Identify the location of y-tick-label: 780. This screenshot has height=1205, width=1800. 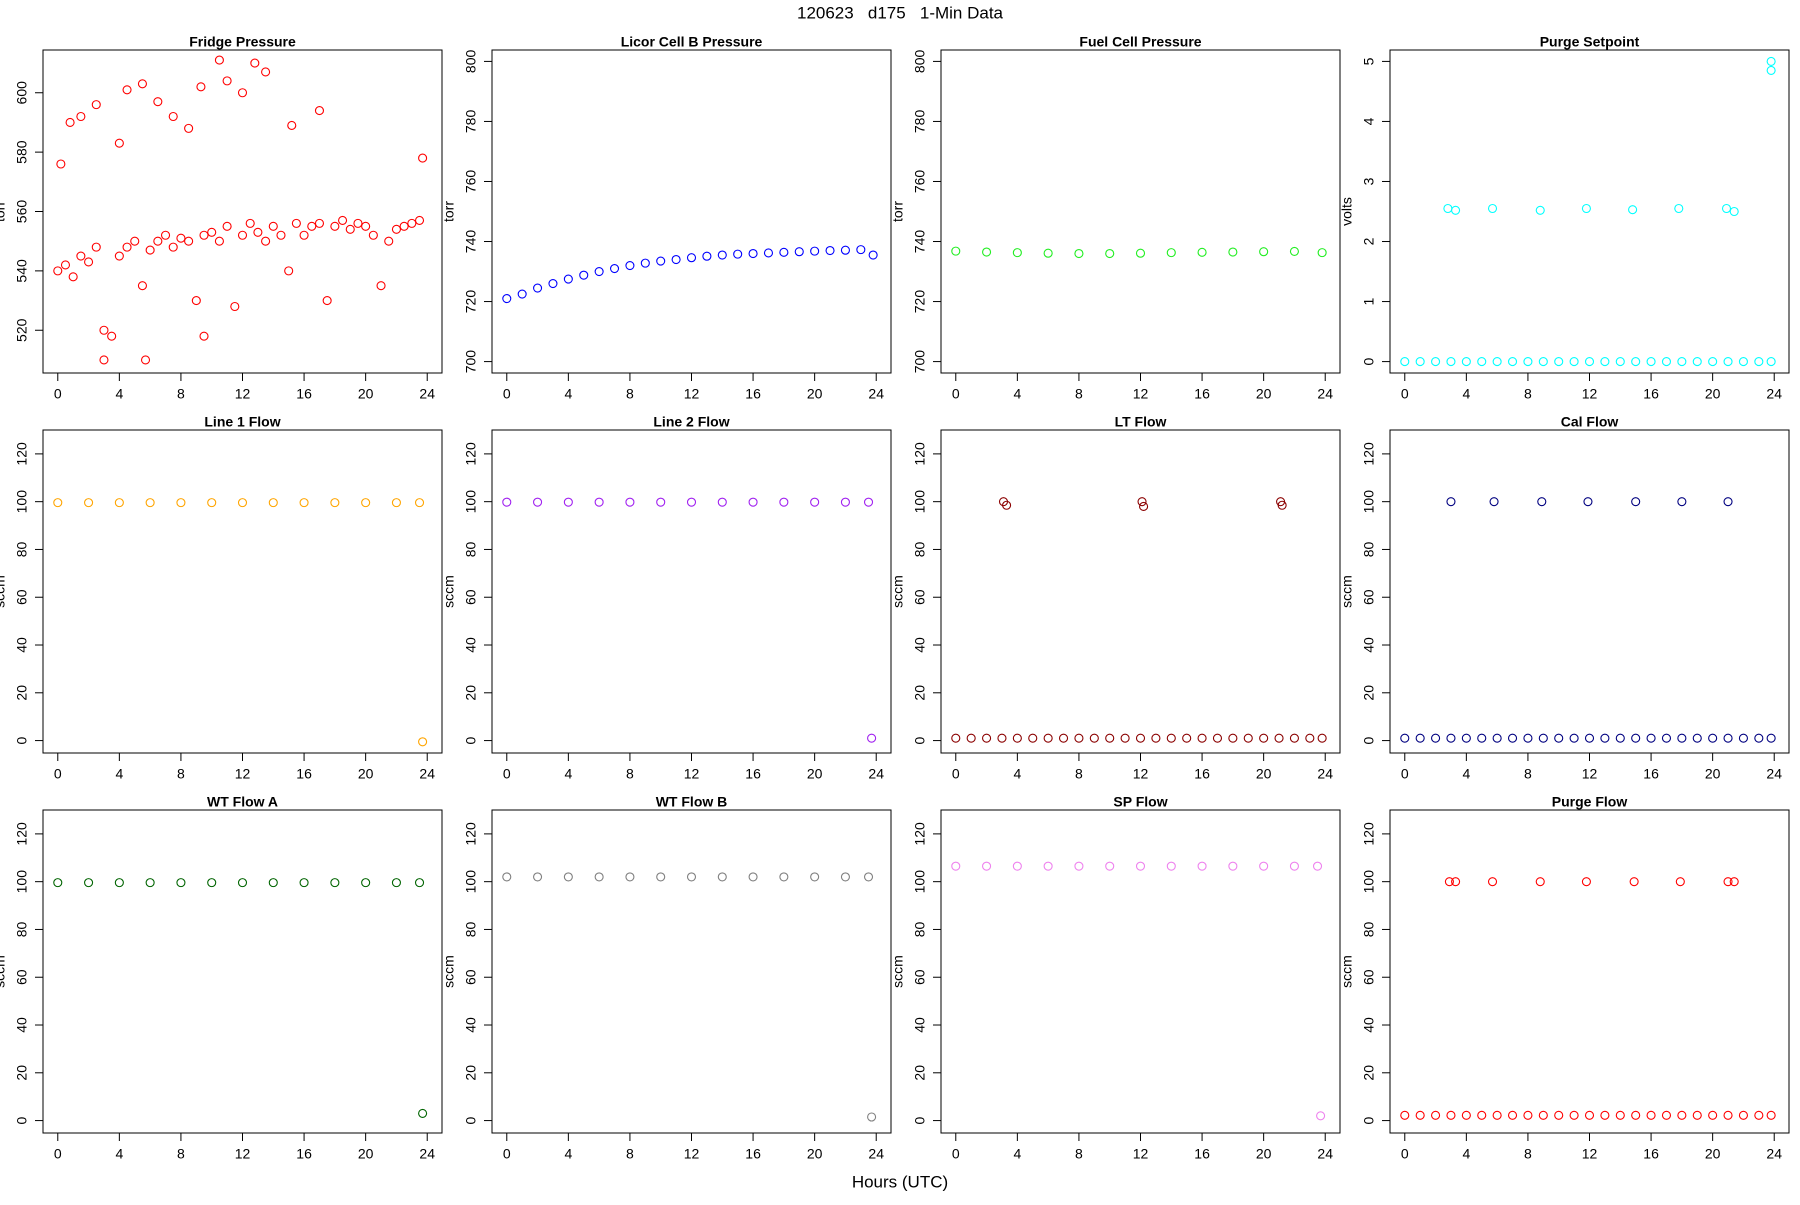
(920, 122).